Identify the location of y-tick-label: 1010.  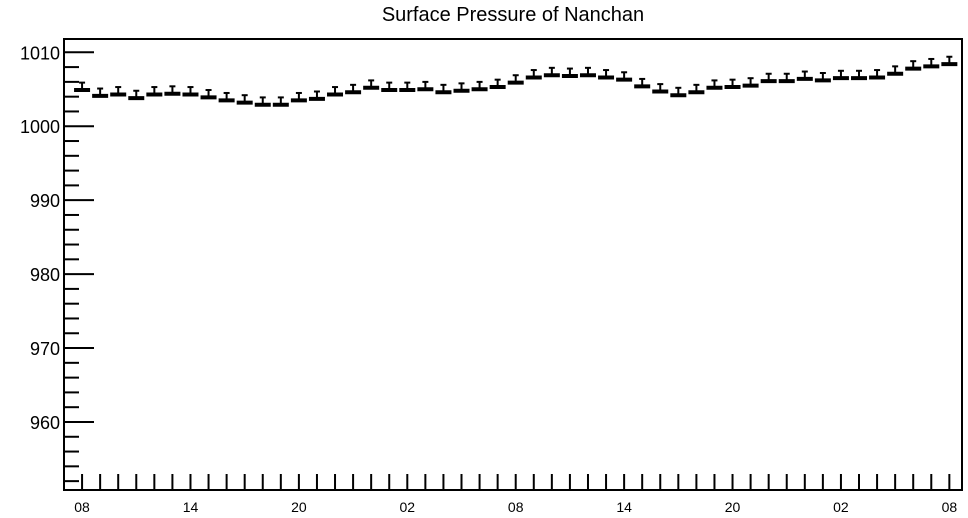
(40, 53).